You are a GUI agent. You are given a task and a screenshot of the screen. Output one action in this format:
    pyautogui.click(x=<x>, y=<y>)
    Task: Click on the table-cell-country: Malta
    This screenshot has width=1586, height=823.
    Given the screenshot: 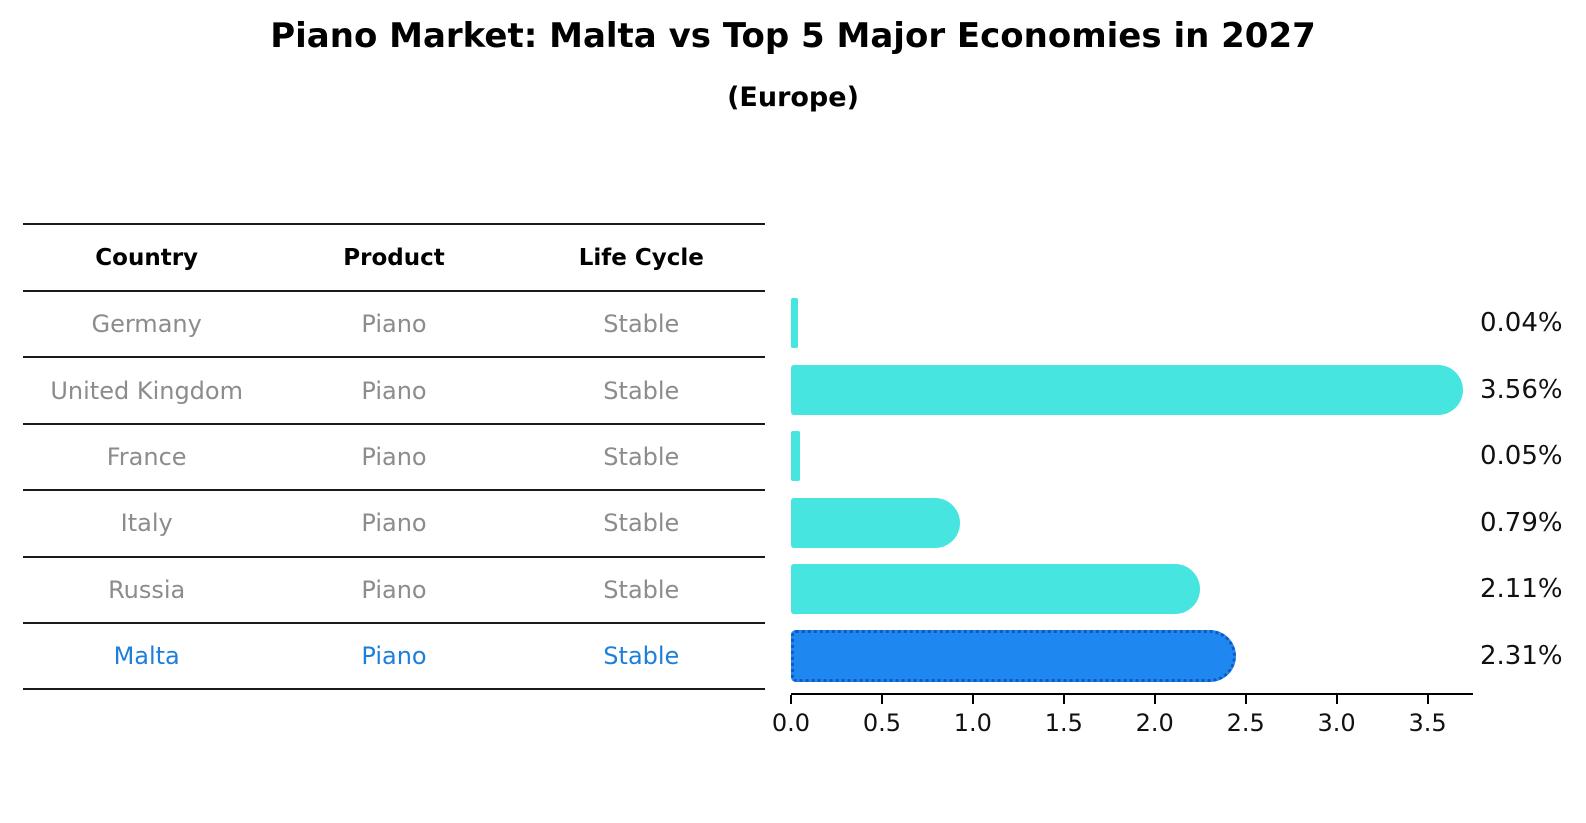 What is the action you would take?
    pyautogui.click(x=146, y=656)
    